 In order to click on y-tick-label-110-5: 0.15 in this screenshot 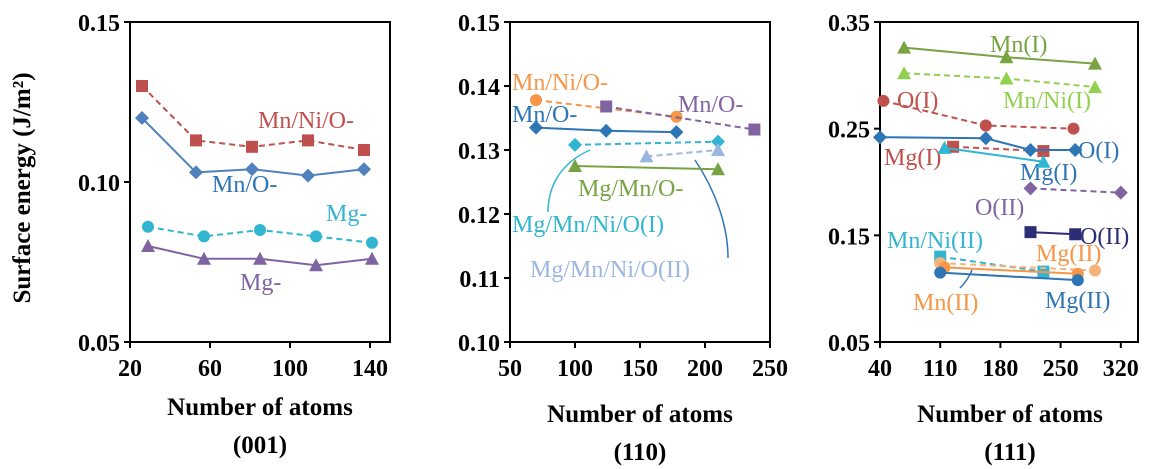, I will do `click(479, 24)`.